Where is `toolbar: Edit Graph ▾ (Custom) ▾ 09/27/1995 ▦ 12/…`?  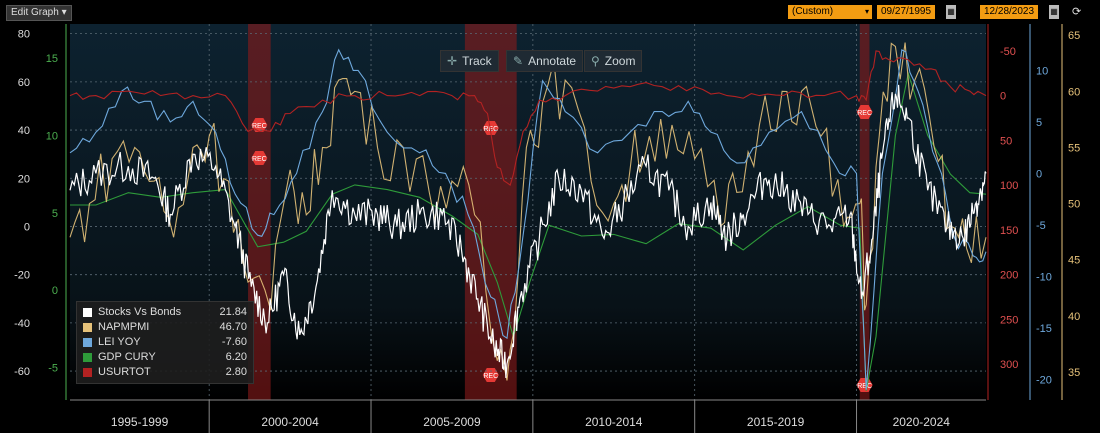 toolbar: Edit Graph ▾ (Custom) ▾ 09/27/1995 ▦ 12/… is located at coordinates (550, 11).